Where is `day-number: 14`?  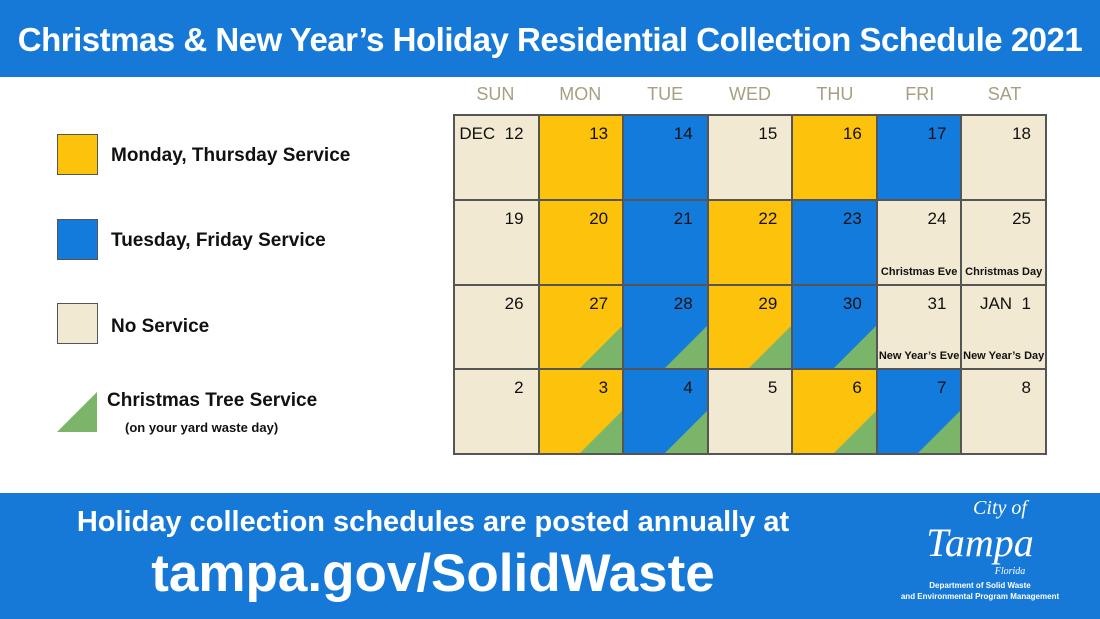 day-number: 14 is located at coordinates (683, 133).